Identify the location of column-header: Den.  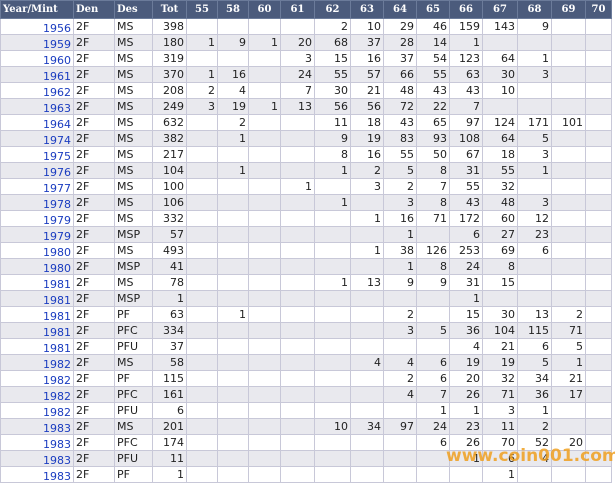
(94, 9).